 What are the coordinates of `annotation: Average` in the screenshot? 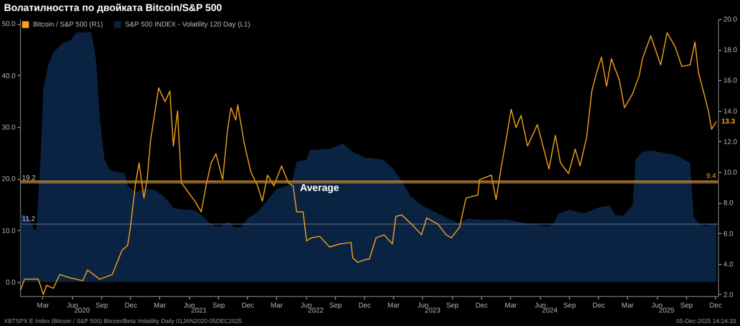 It's located at (320, 188).